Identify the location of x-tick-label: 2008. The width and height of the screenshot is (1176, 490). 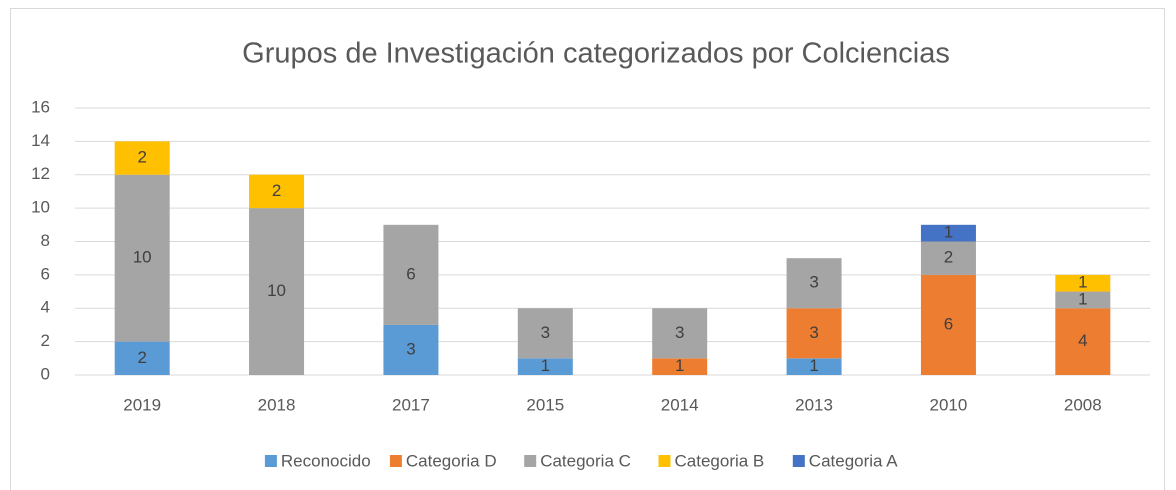
(1083, 404).